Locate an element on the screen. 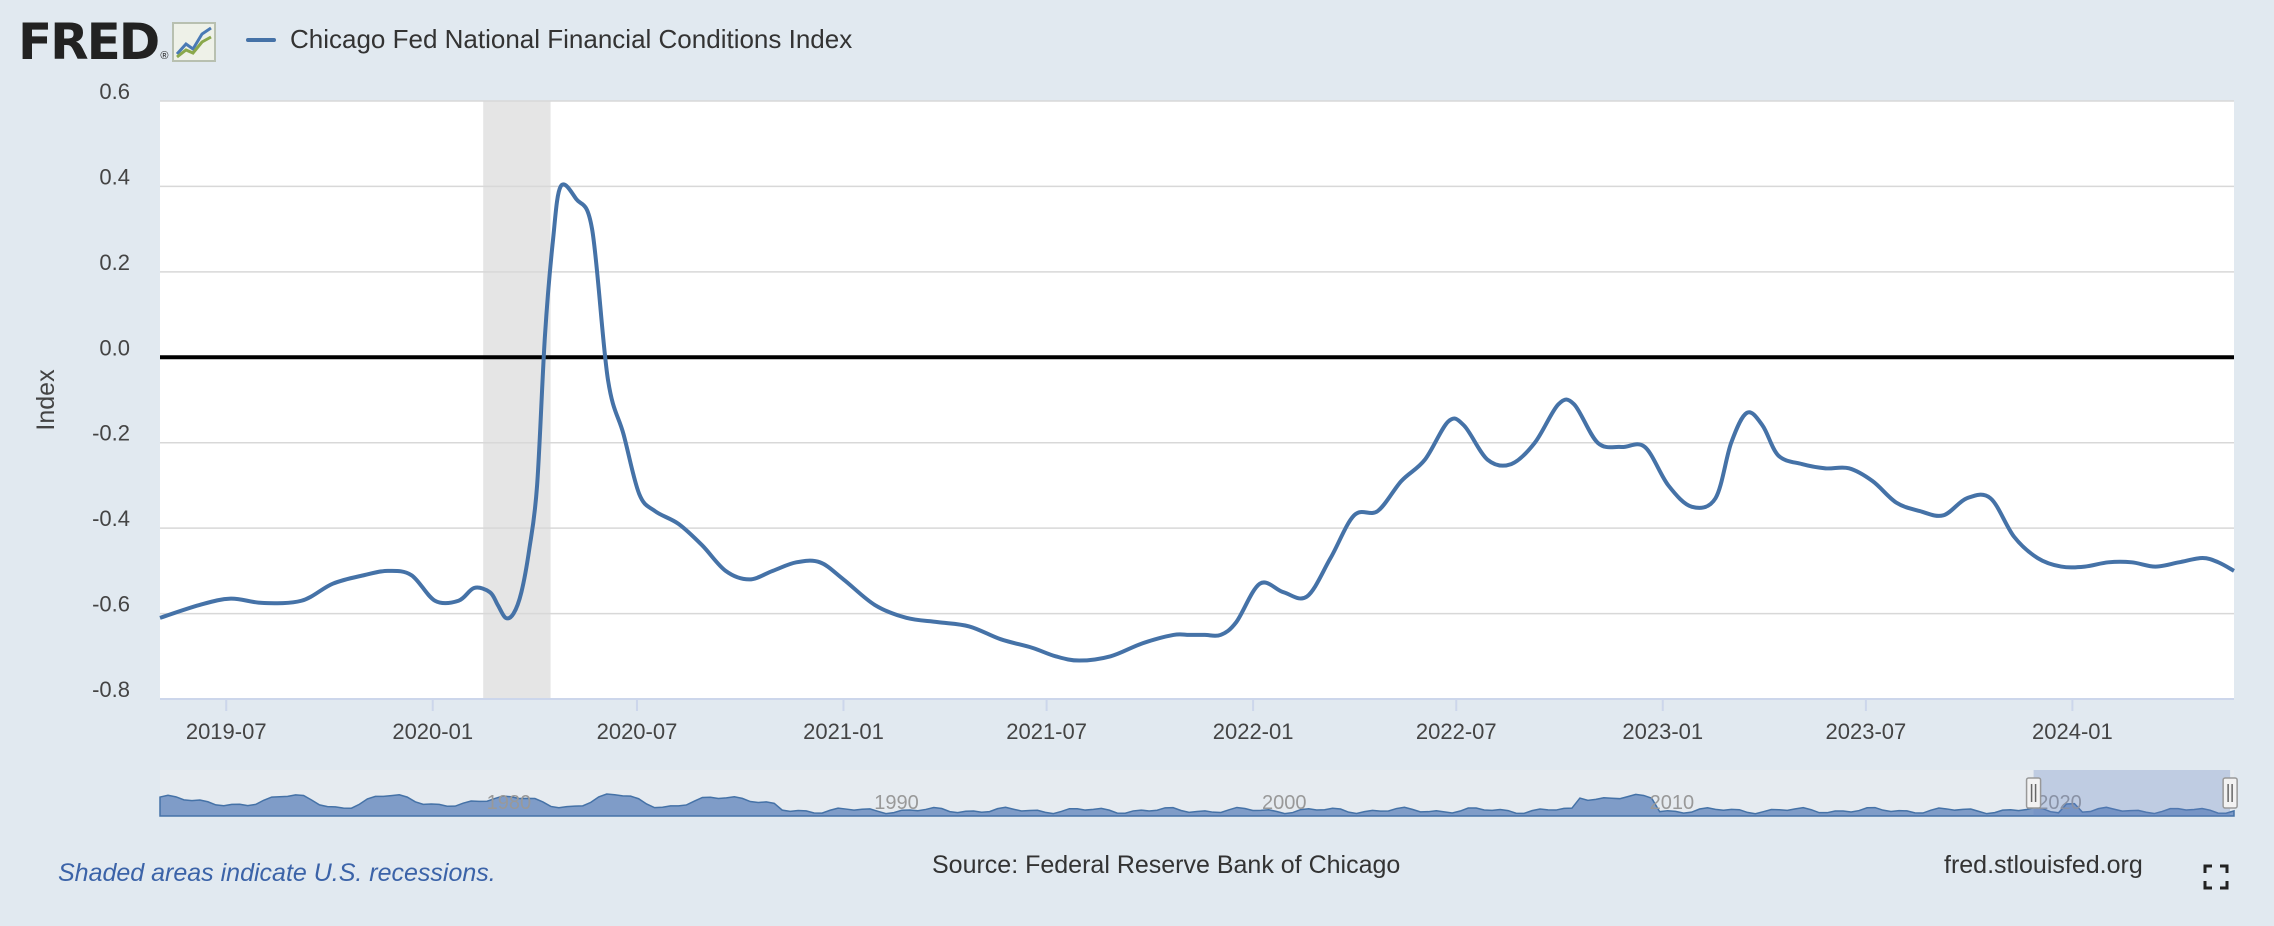 This screenshot has width=2274, height=926. logo-text: FRED is located at coordinates (89, 42).